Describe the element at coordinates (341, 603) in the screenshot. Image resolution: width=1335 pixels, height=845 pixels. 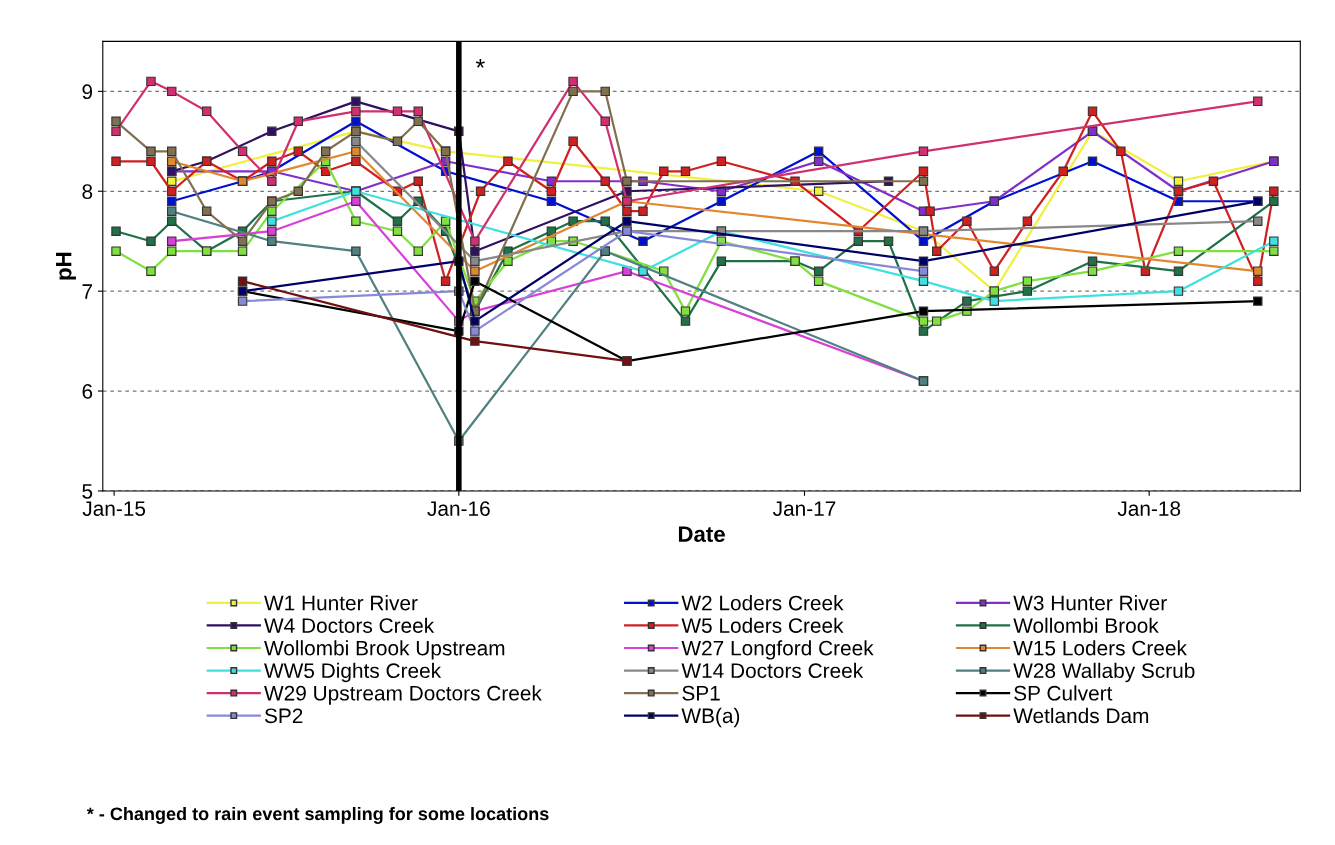
I see `legend-label: W1 Hunter River` at that location.